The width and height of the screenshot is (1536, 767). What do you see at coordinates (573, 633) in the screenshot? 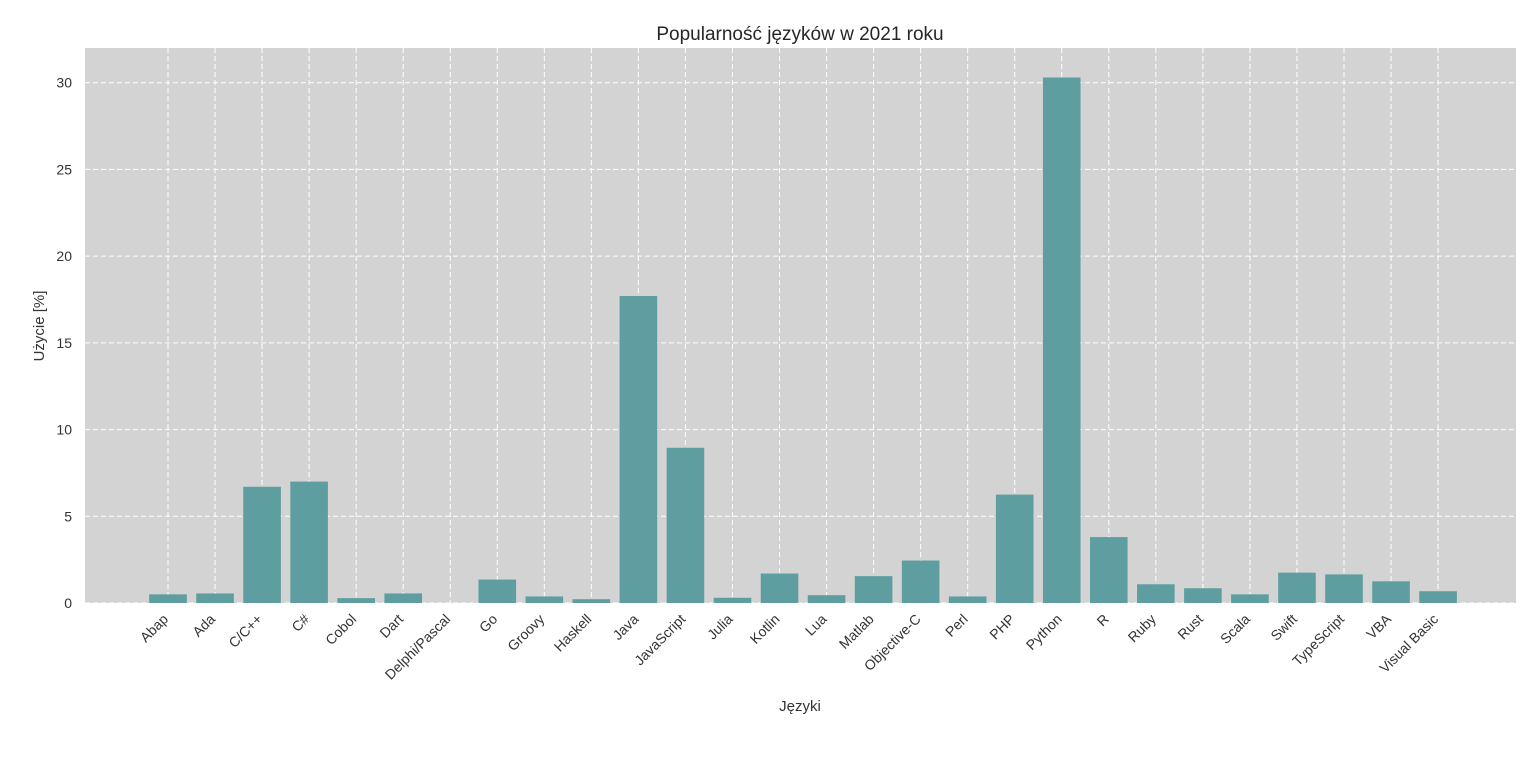
I see `x-tick-label: Haskell` at bounding box center [573, 633].